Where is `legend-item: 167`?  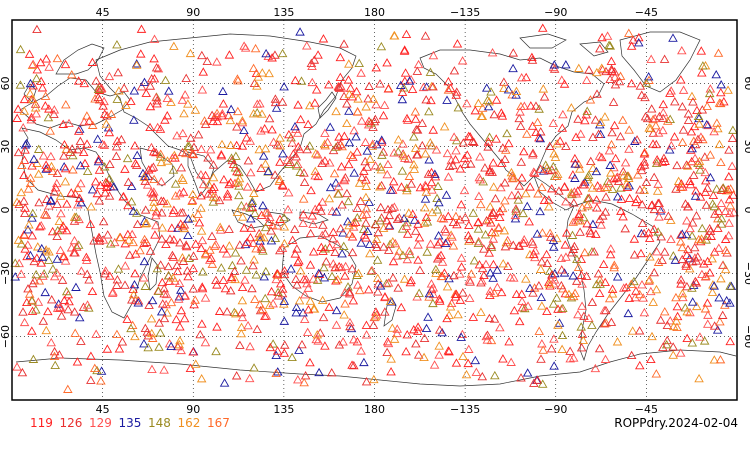 legend-item: 167 is located at coordinates (218, 423).